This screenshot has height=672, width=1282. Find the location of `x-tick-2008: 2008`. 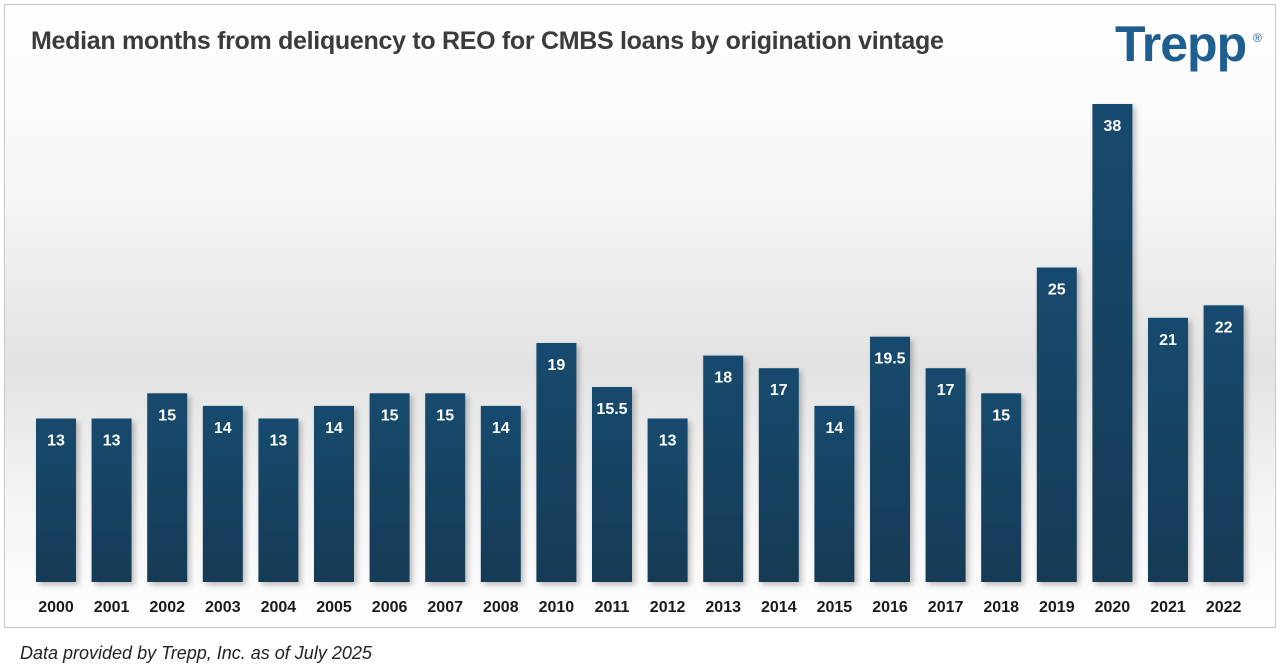

x-tick-2008: 2008 is located at coordinates (501, 607).